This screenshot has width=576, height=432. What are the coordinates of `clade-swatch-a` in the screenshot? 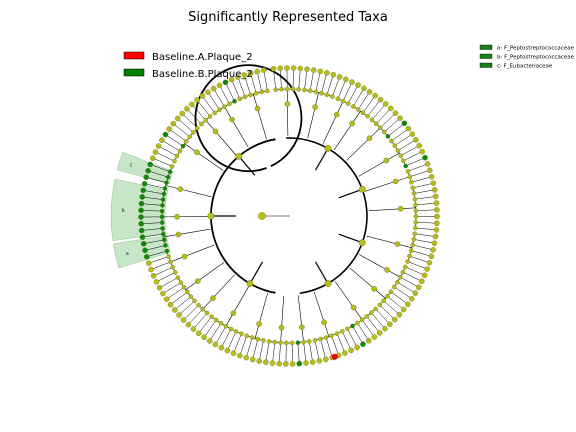 It's located at (486, 47).